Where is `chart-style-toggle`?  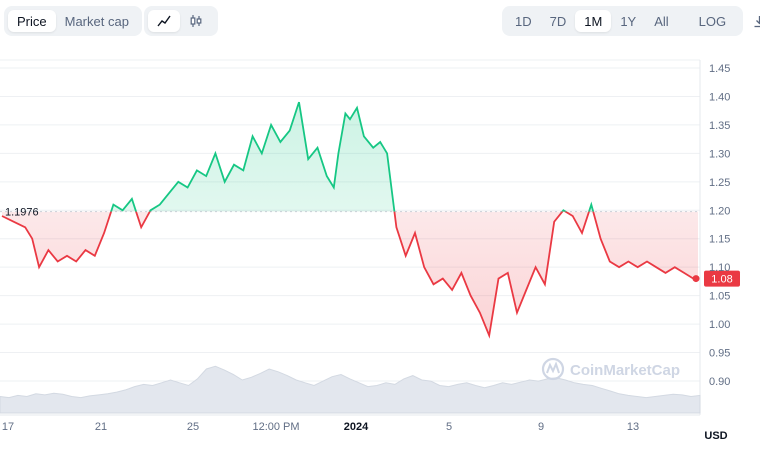
chart-style-toggle is located at coordinates (181, 21).